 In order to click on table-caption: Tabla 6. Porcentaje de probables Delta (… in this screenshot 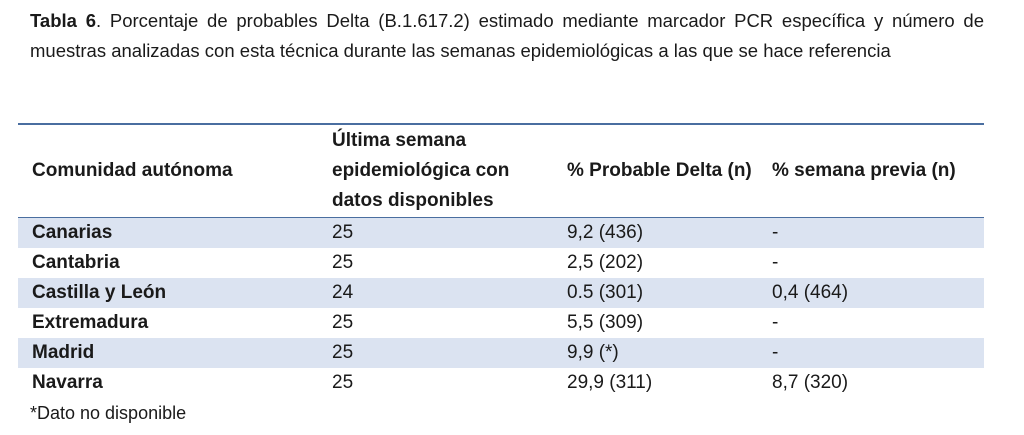, I will do `click(507, 36)`.